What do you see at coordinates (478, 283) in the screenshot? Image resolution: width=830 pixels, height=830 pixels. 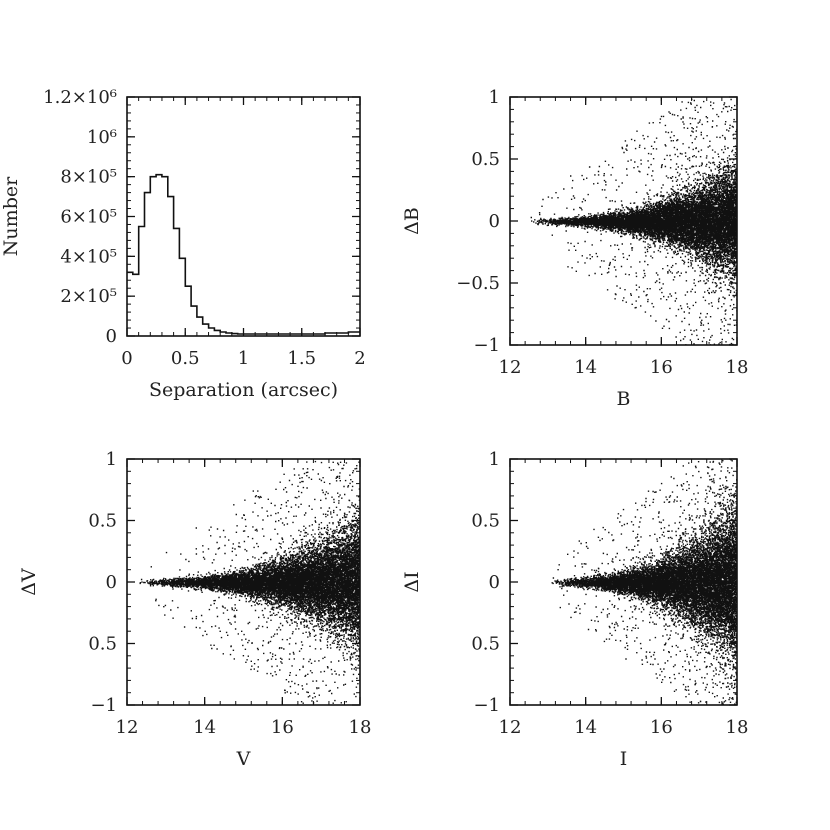 I see `y-tick-label: −0.5` at bounding box center [478, 283].